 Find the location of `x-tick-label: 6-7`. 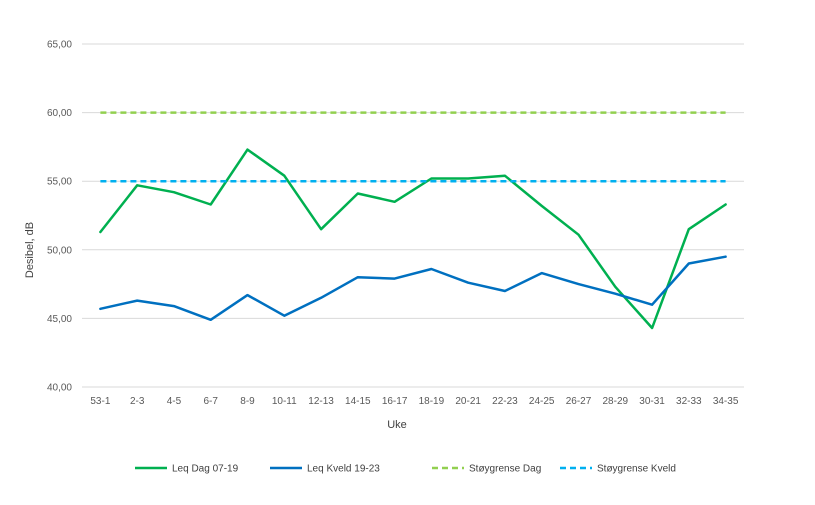

x-tick-label: 6-7 is located at coordinates (210, 401).